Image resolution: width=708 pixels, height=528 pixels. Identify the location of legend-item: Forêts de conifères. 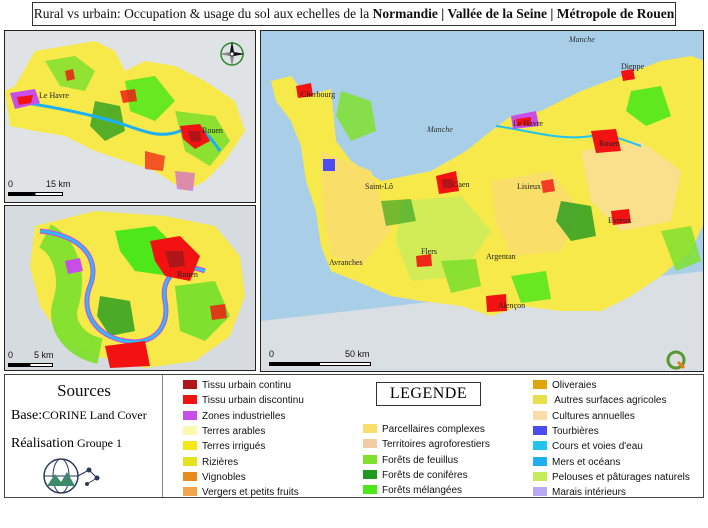
(415, 475).